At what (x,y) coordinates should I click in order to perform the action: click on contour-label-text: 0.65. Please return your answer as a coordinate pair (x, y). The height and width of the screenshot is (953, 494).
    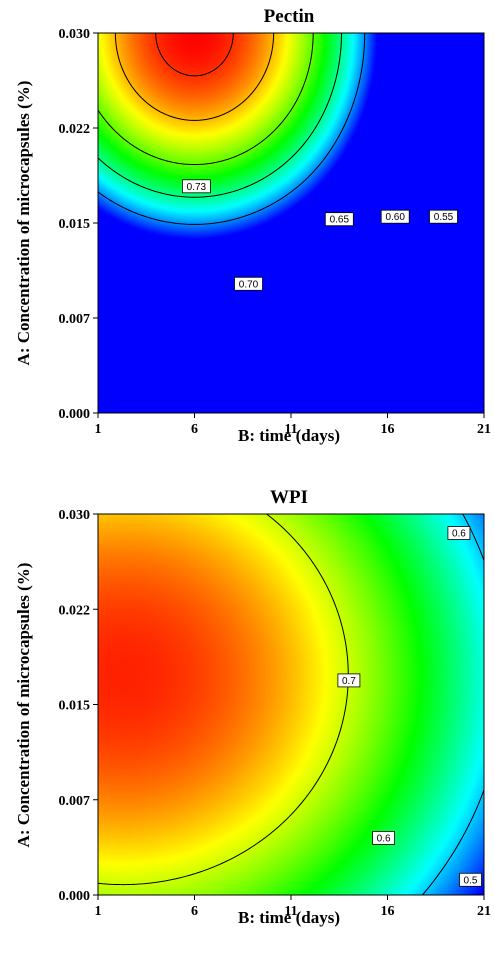
    Looking at the image, I should click on (340, 220).